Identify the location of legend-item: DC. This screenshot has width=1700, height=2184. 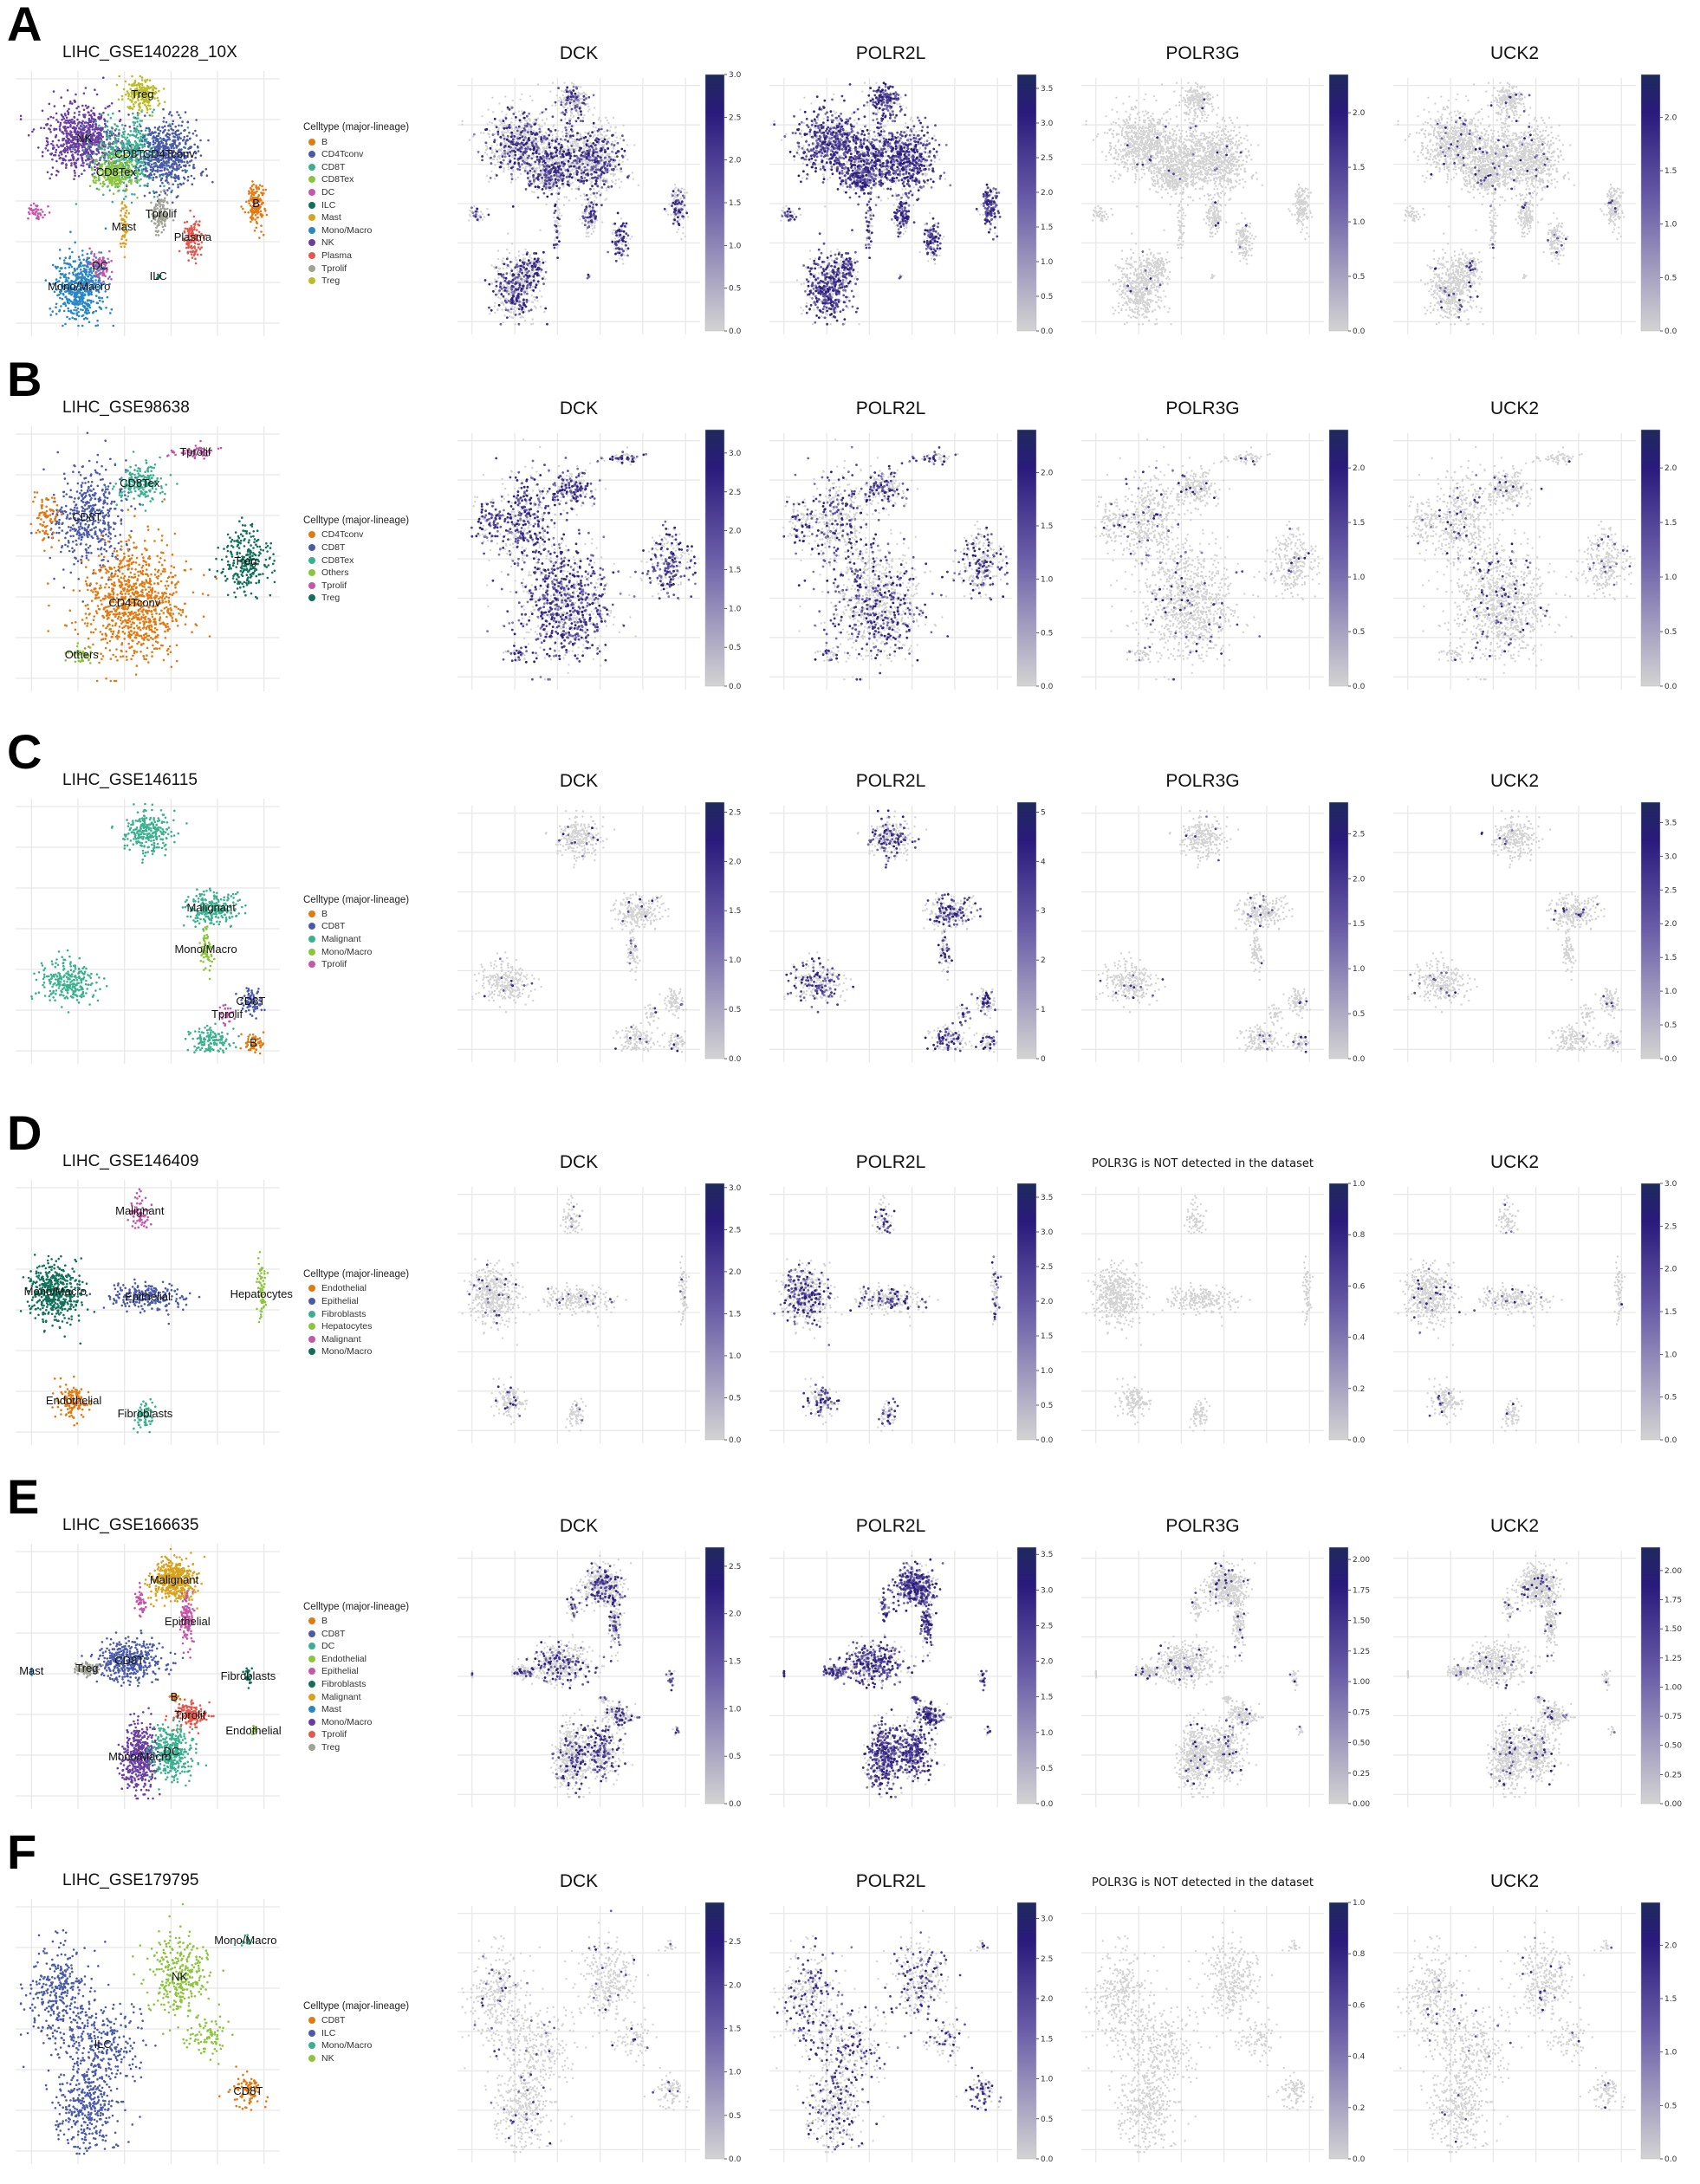
(356, 192).